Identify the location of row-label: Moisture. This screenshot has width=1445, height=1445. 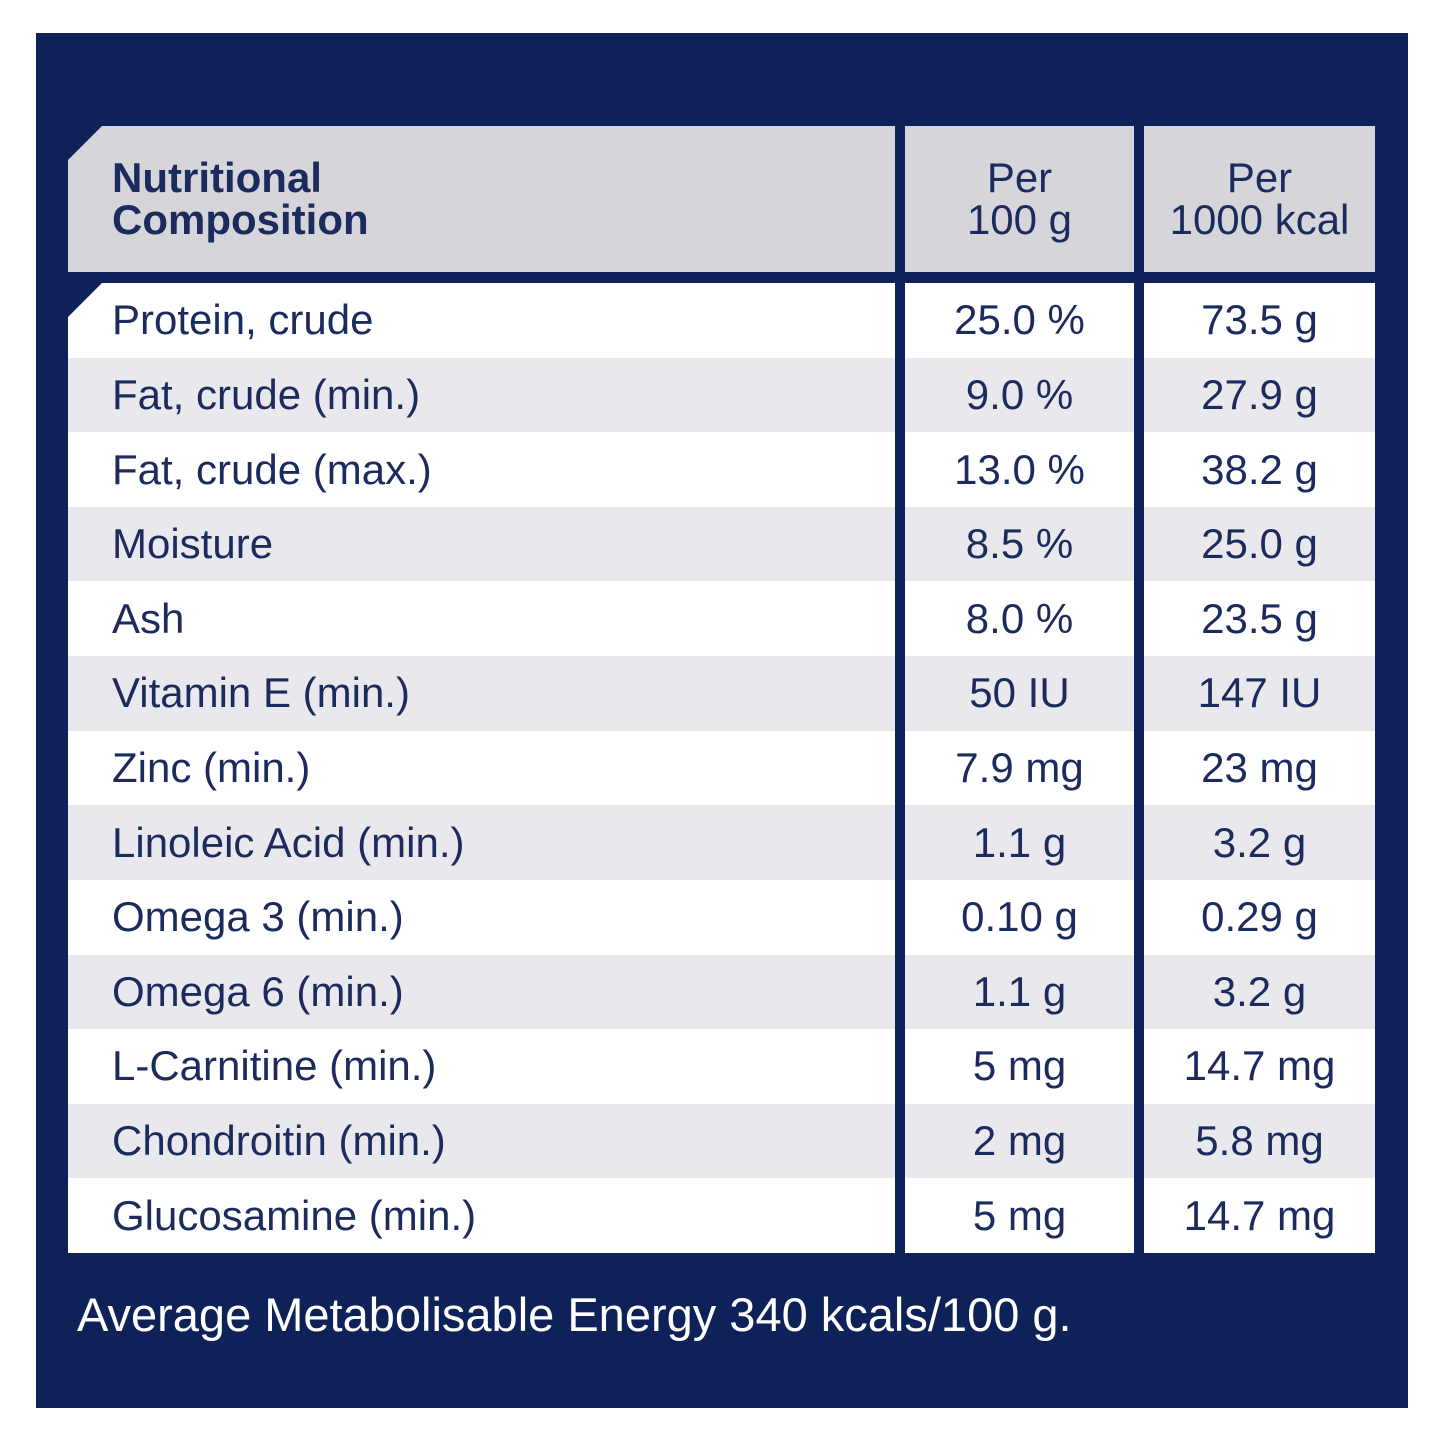
(481, 544).